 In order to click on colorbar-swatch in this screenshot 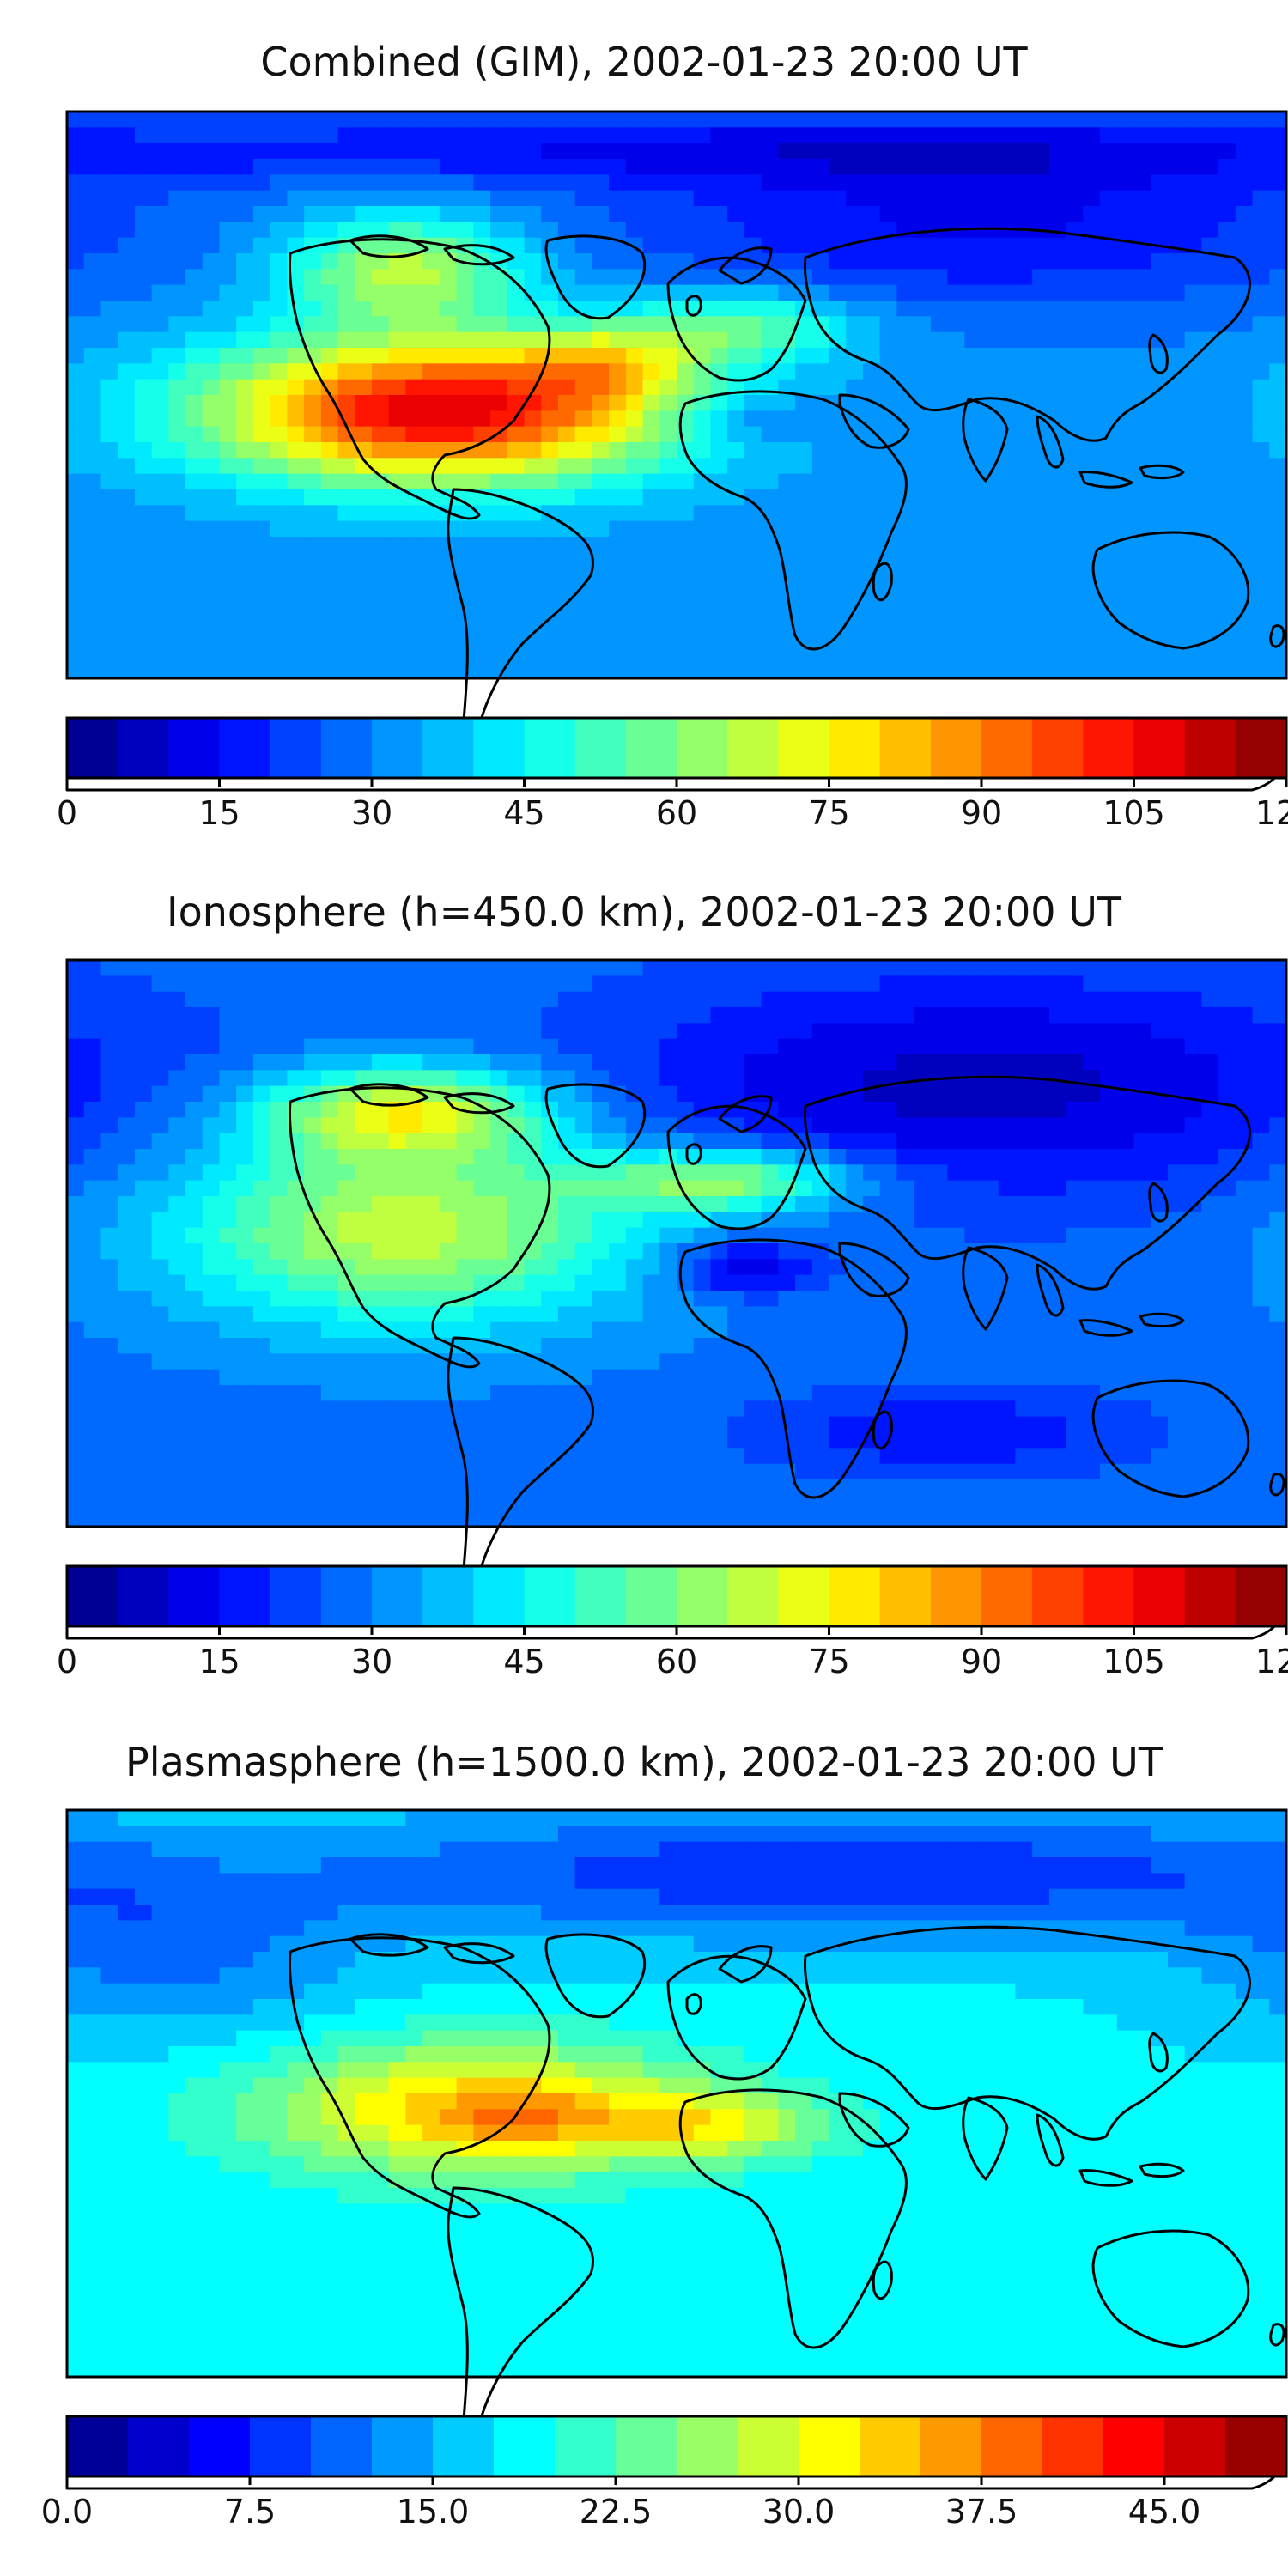, I will do `click(804, 748)`.